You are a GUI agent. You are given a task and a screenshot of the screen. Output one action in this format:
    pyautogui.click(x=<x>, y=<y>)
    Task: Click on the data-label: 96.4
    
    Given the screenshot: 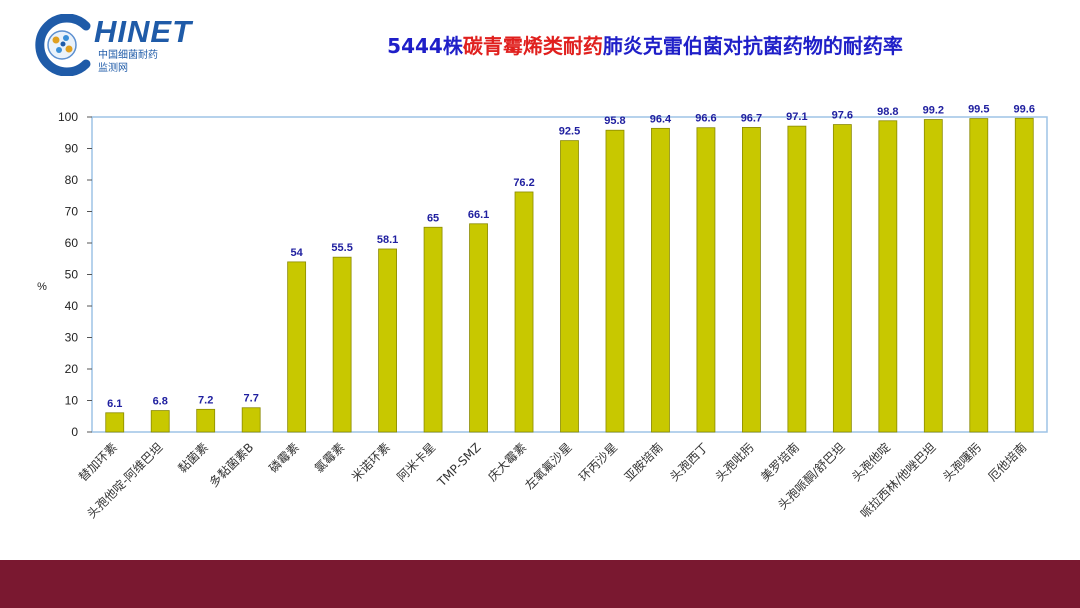 What is the action you would take?
    pyautogui.click(x=661, y=119)
    